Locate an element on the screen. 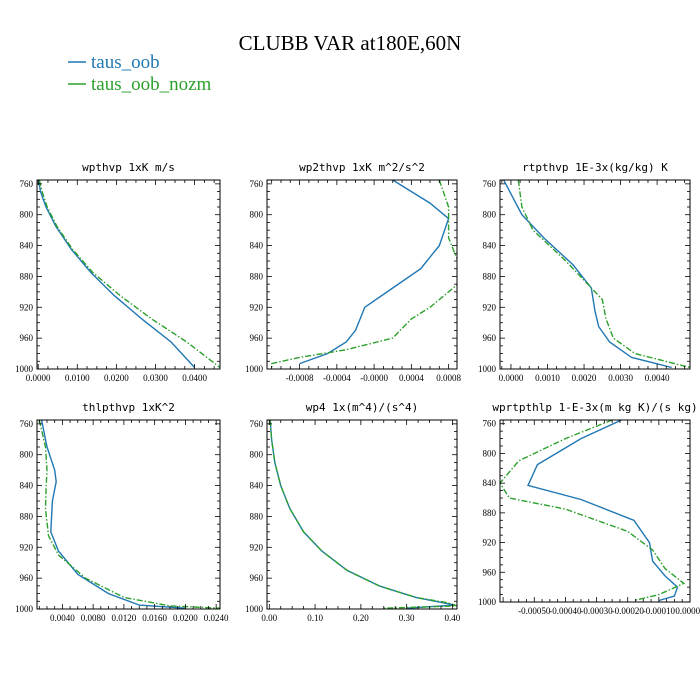 This screenshot has width=700, height=700. legend-label-taus-oob: taus_oob is located at coordinates (125, 62).